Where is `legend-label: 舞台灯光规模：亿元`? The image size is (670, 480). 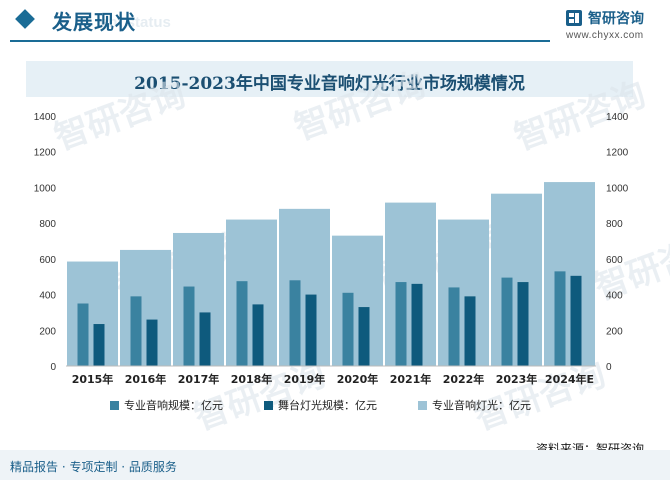 legend-label: 舞台灯光规模：亿元 is located at coordinates (327, 405).